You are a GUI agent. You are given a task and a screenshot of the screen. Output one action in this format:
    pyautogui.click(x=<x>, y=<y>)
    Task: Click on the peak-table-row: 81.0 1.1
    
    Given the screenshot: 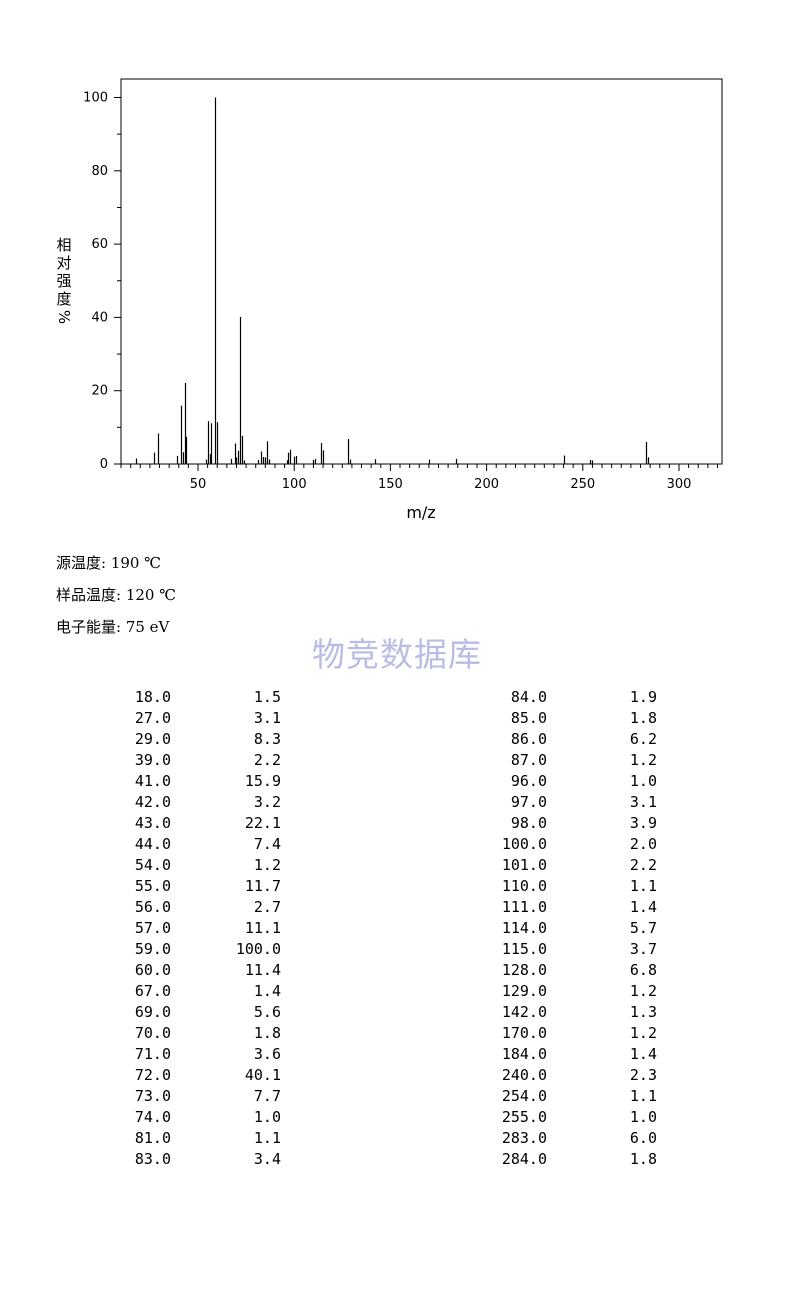 What is the action you would take?
    pyautogui.click(x=397, y=1139)
    